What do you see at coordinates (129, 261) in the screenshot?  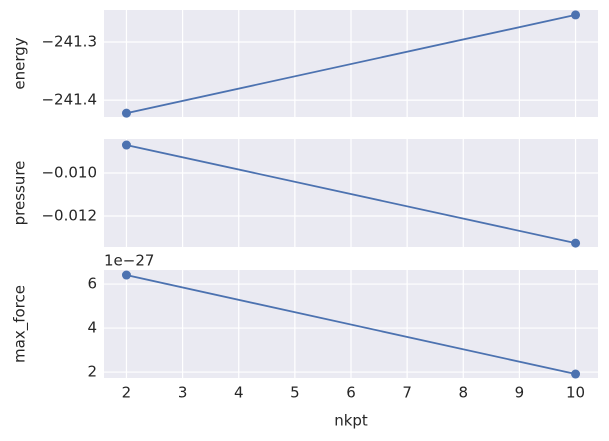 I see `offset-text: 1e−27` at bounding box center [129, 261].